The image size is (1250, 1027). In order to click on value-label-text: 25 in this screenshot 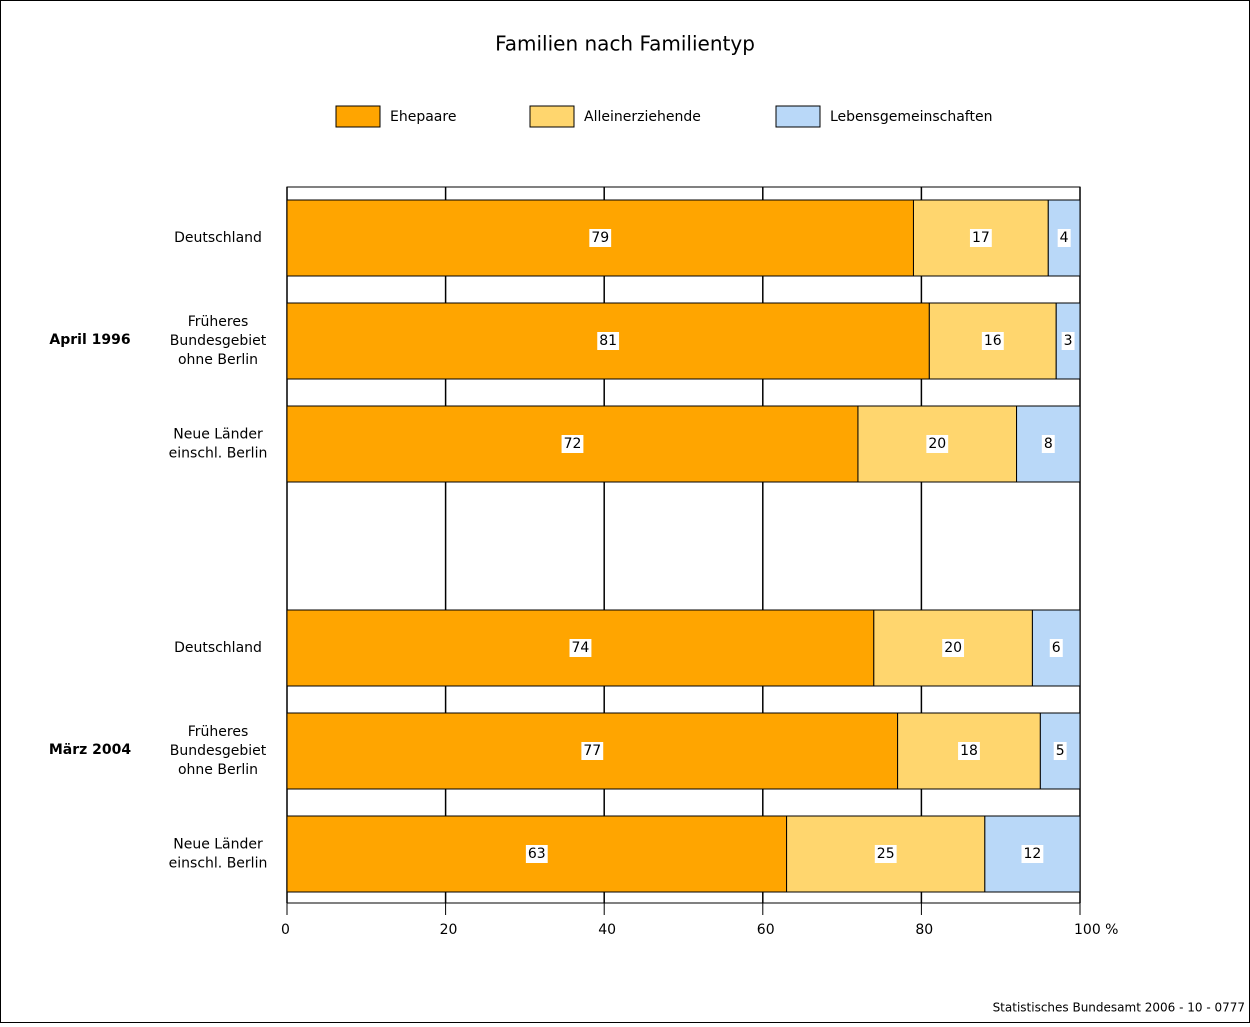, I will do `click(886, 854)`.